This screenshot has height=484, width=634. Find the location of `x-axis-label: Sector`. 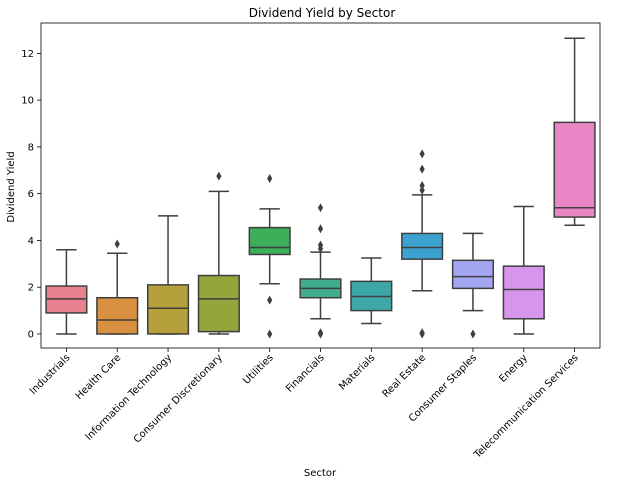

x-axis-label: Sector is located at coordinates (320, 473).